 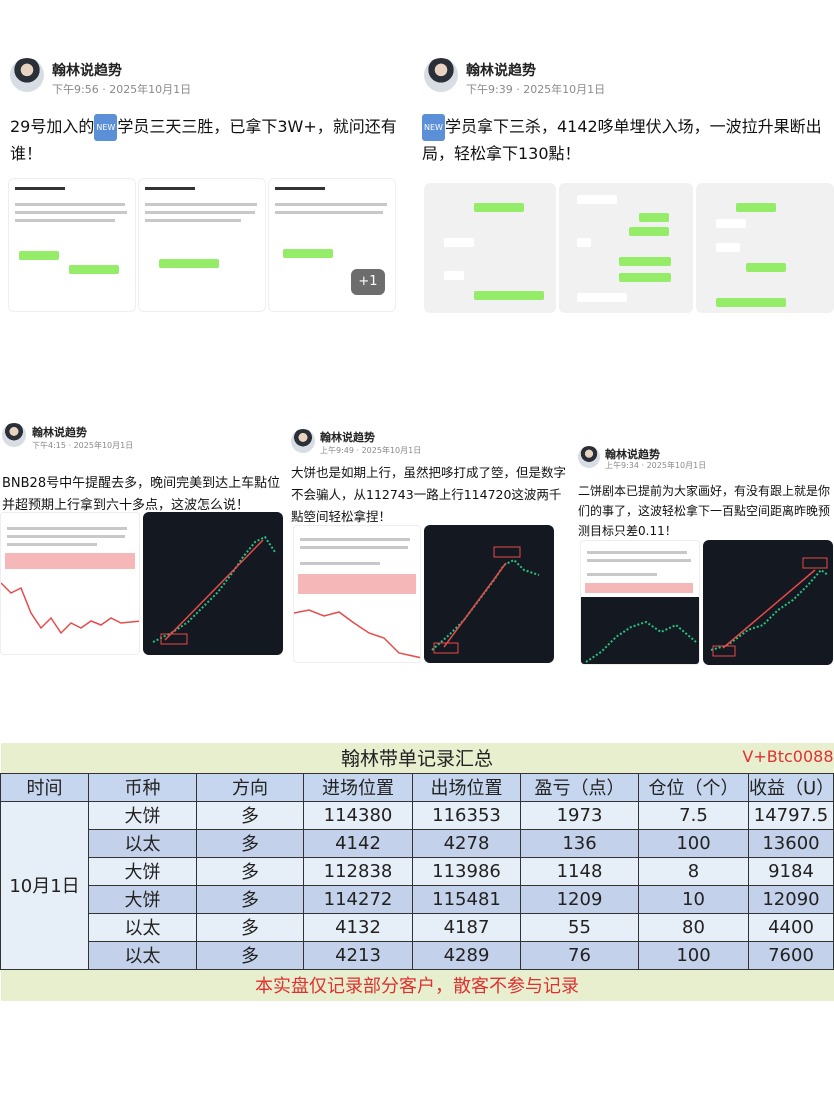 What do you see at coordinates (536, 89) in the screenshot?
I see `post-time: 下午9:39 · 2025年10月1日` at bounding box center [536, 89].